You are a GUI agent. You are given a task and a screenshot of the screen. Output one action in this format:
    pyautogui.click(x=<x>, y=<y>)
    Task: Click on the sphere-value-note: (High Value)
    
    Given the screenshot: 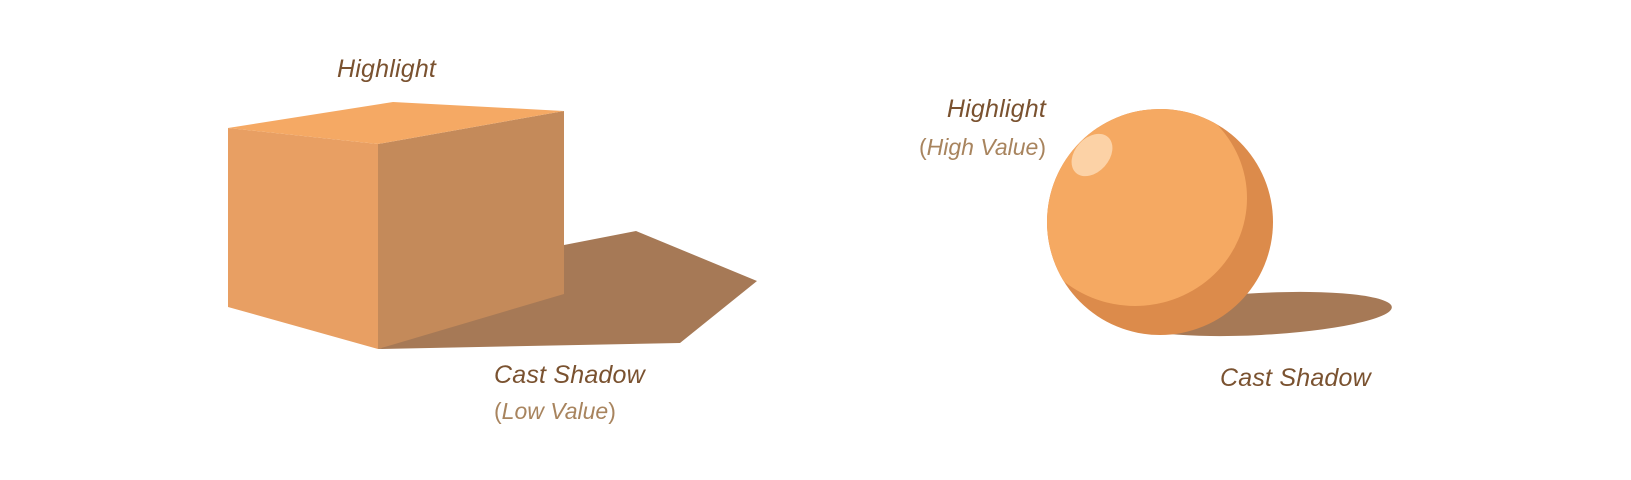 What is the action you would take?
    pyautogui.click(x=963, y=147)
    